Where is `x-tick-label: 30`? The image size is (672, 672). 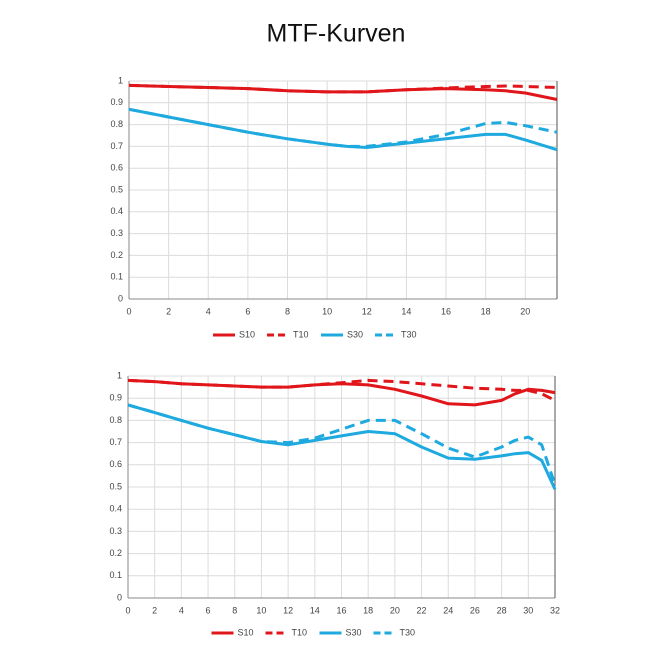 x-tick-label: 30 is located at coordinates (528, 610).